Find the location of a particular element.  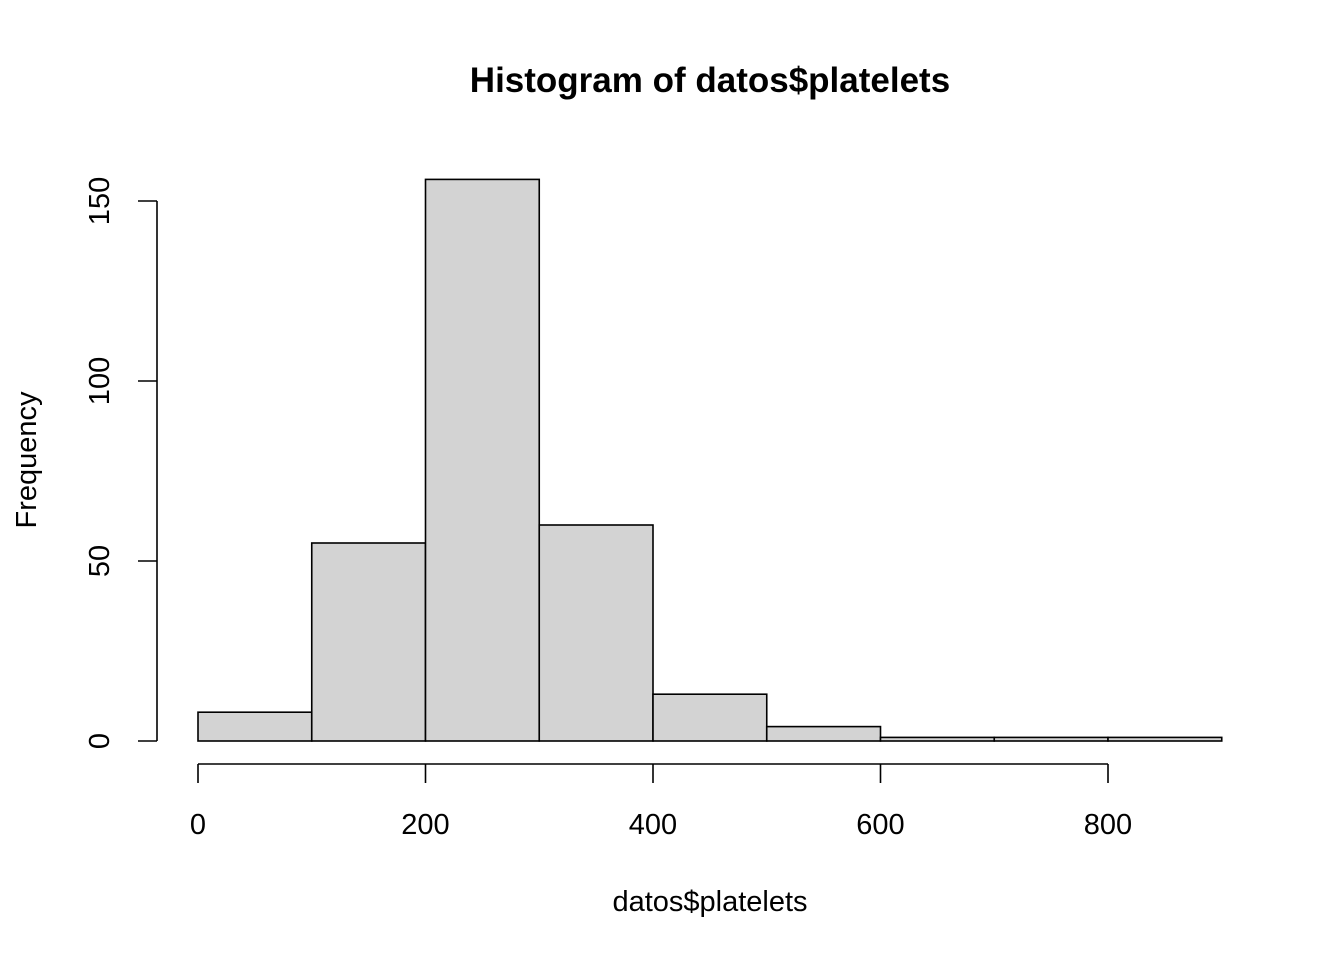

x-tick-label: 800 is located at coordinates (1108, 825).